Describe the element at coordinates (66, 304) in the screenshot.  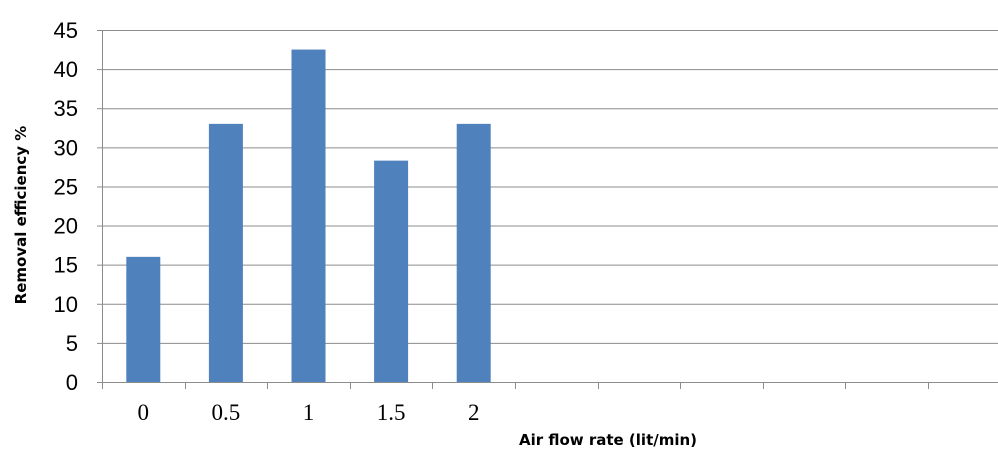
I see `y-tick-label: 10` at that location.